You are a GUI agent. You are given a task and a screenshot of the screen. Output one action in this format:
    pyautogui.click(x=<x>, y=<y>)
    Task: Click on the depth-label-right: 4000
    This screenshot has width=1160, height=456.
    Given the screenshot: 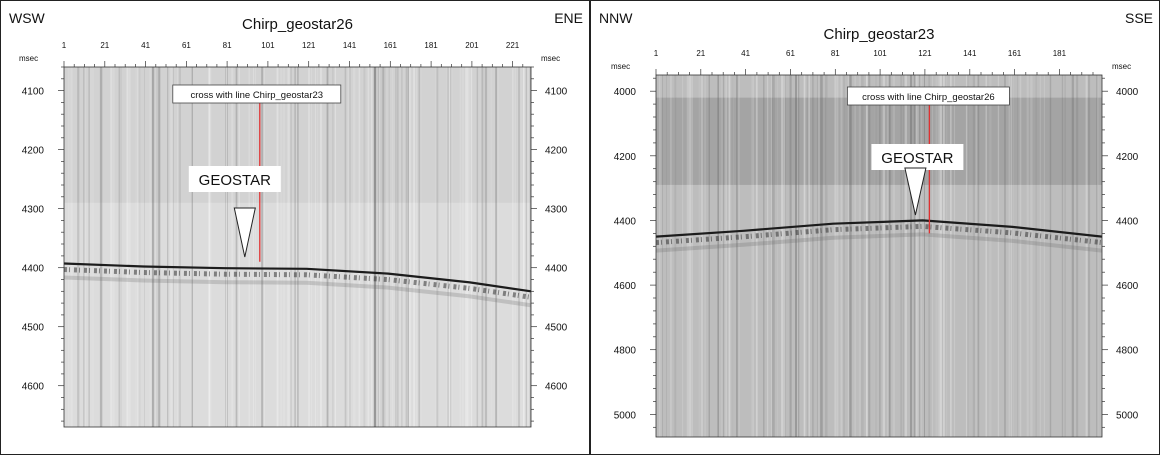 What is the action you would take?
    pyautogui.click(x=1127, y=92)
    